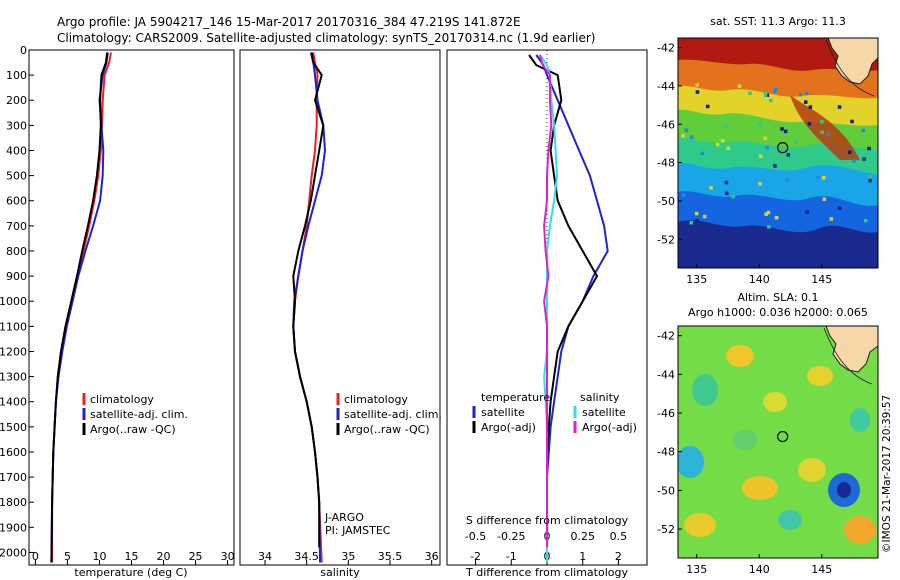 This screenshot has height=580, width=900. What do you see at coordinates (16, 251) in the screenshot?
I see `depth-tick-label: 800` at bounding box center [16, 251].